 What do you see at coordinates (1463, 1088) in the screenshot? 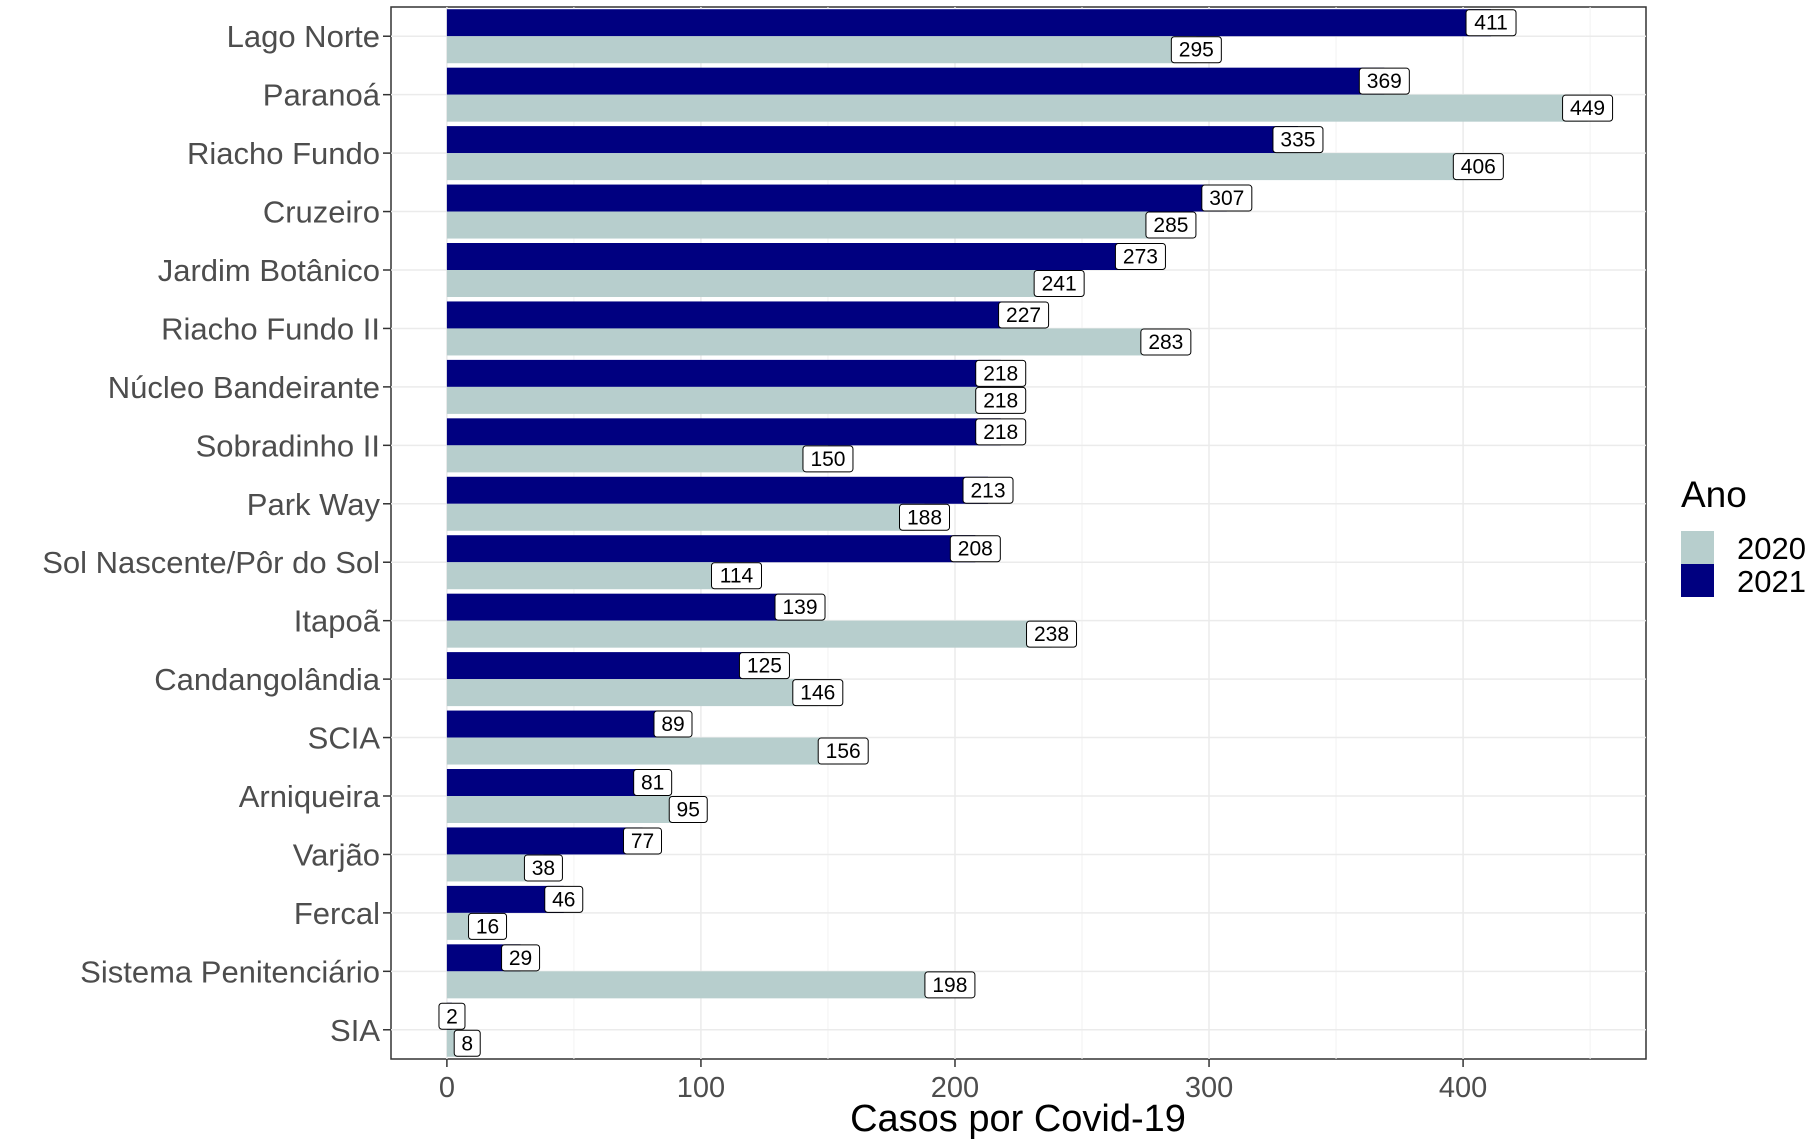
I see `x-tick-label: 400` at bounding box center [1463, 1088].